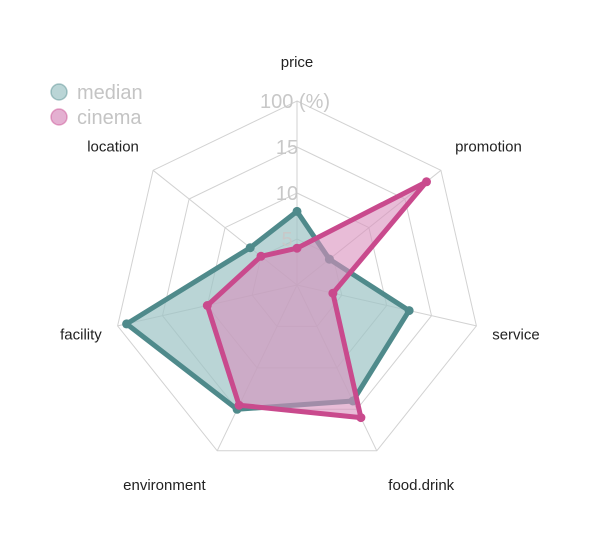 Image resolution: width=592 pixels, height=556 pixels. Describe the element at coordinates (333, 293) in the screenshot. I see `point-cinema-service` at that location.